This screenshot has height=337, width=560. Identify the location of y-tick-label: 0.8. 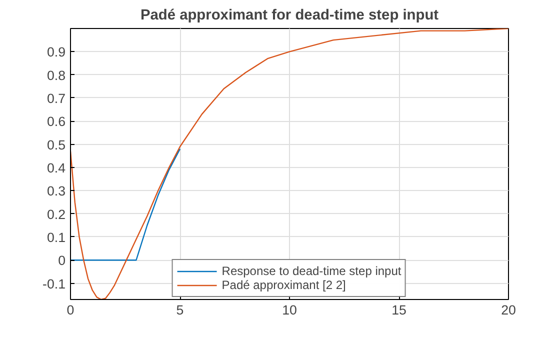
(56, 75).